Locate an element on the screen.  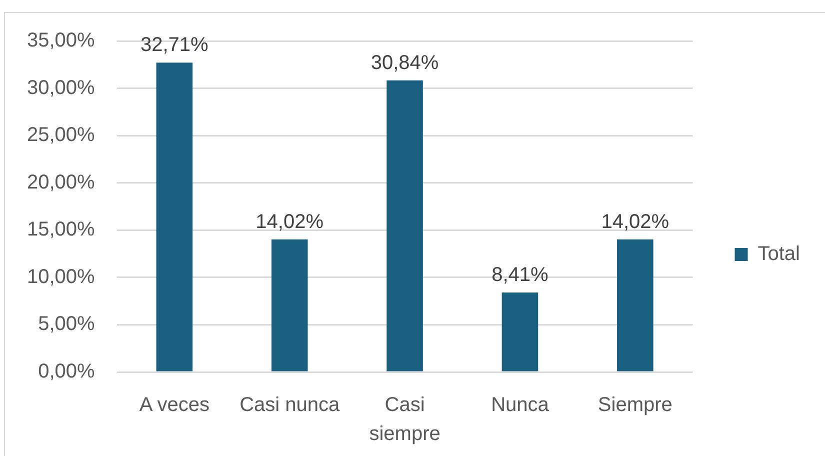
y-tick-label: 15,00% is located at coordinates (61, 229).